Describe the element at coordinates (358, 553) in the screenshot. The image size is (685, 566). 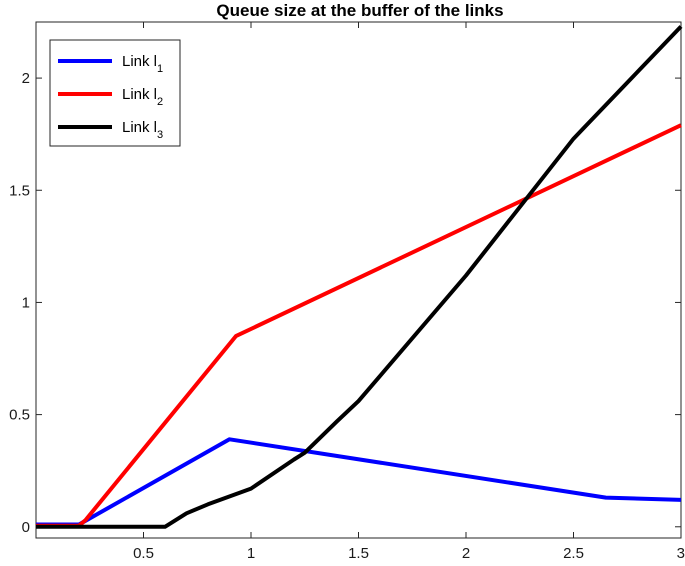
I see `x-tick-label: 1.5` at that location.